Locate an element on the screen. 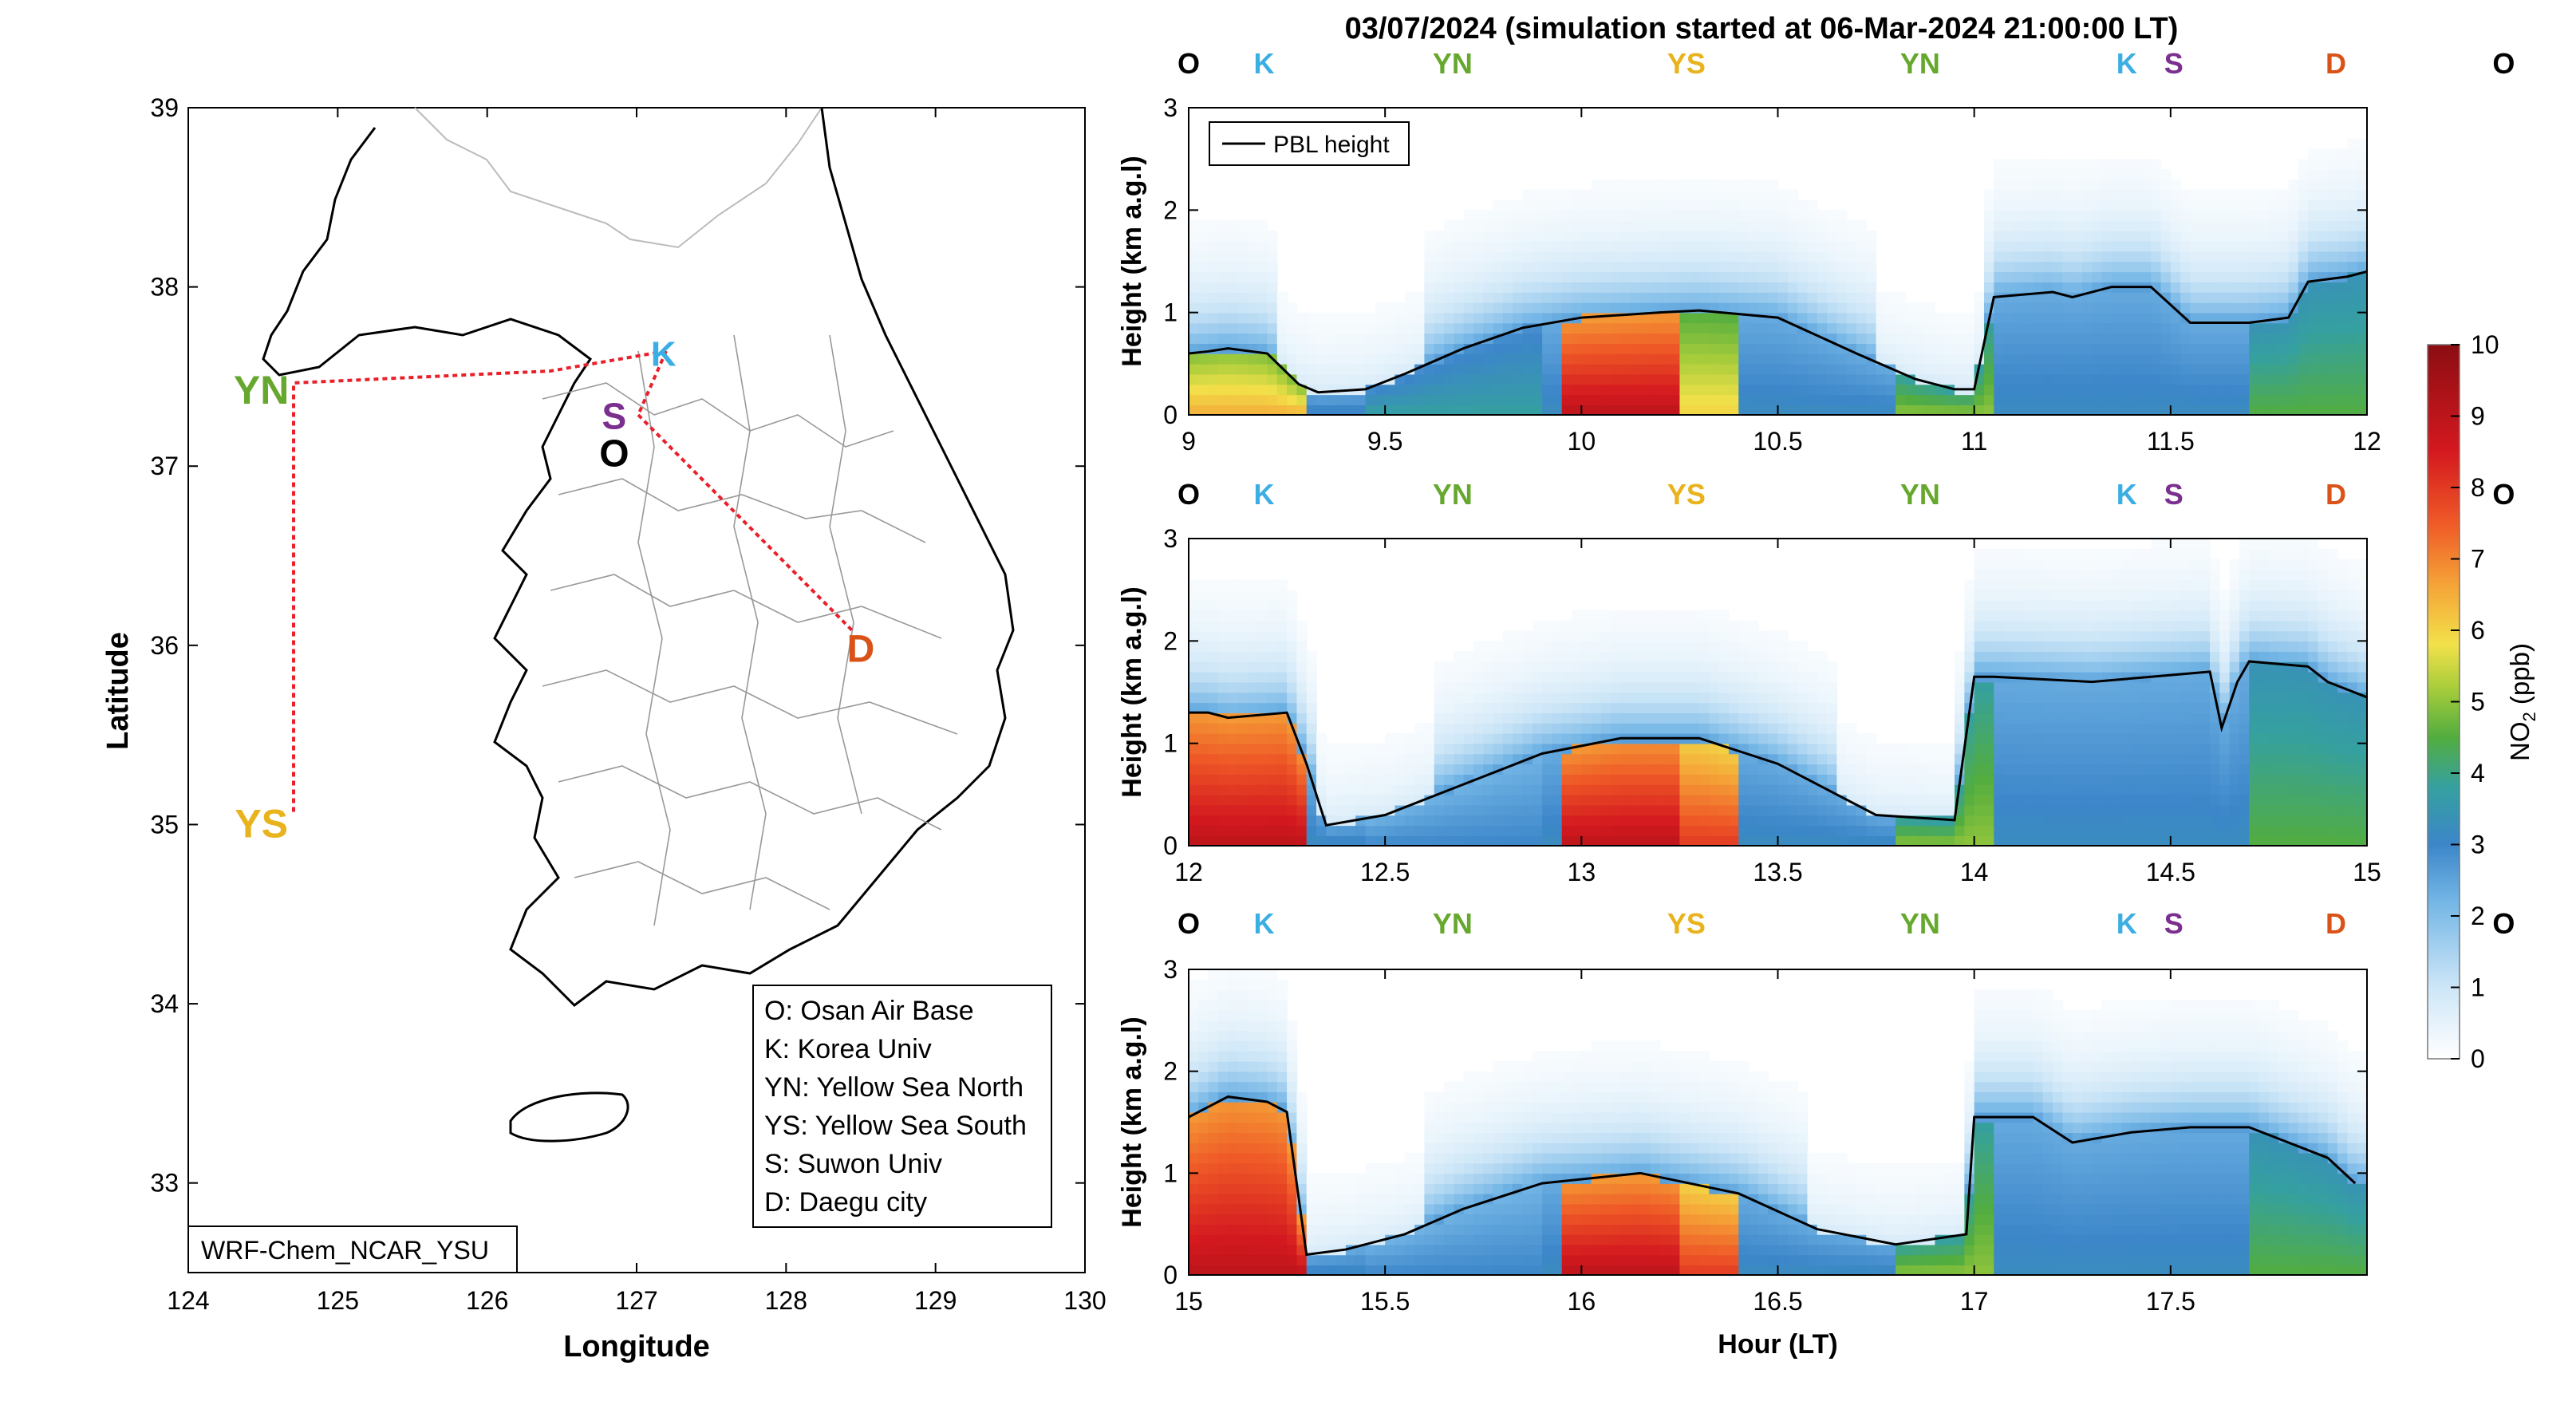 This screenshot has width=2576, height=1413. map-site-label-d: D is located at coordinates (861, 649).